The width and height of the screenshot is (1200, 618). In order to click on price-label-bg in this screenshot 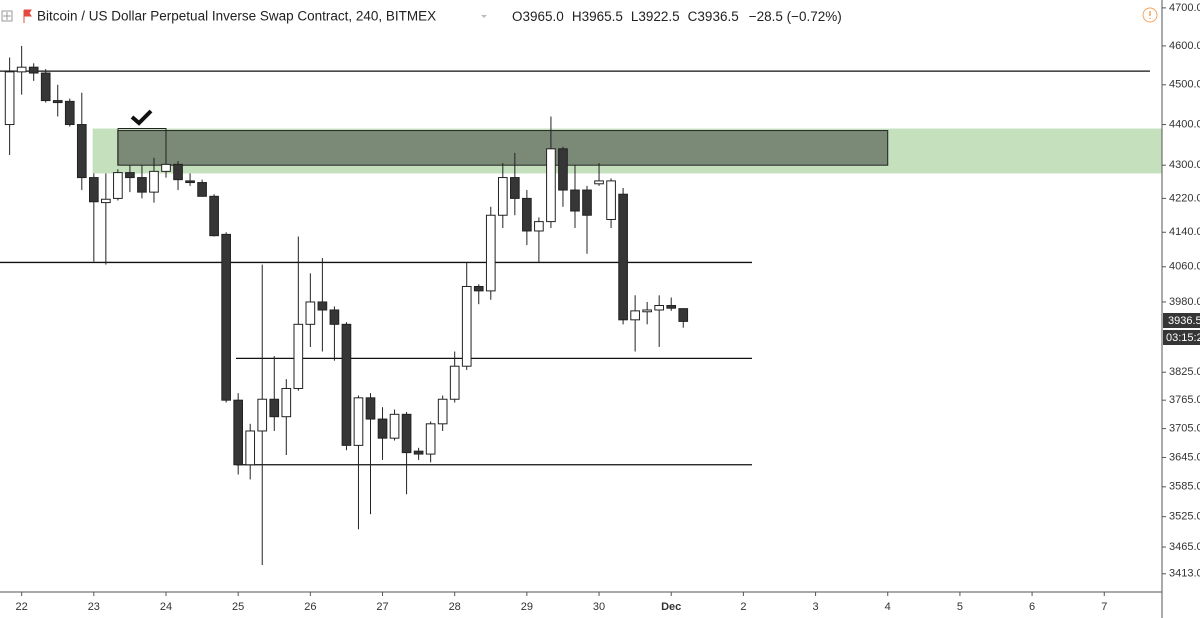, I will do `click(1181, 320)`.